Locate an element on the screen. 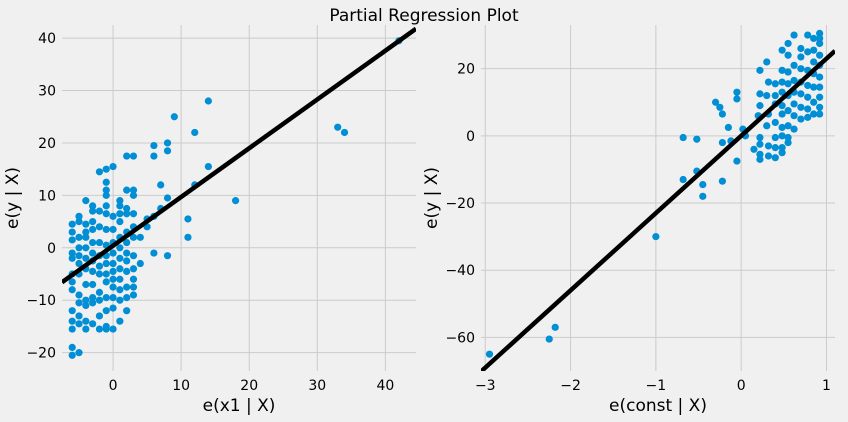  chart1-y-axis-label: e(y | X) is located at coordinates (13, 198).